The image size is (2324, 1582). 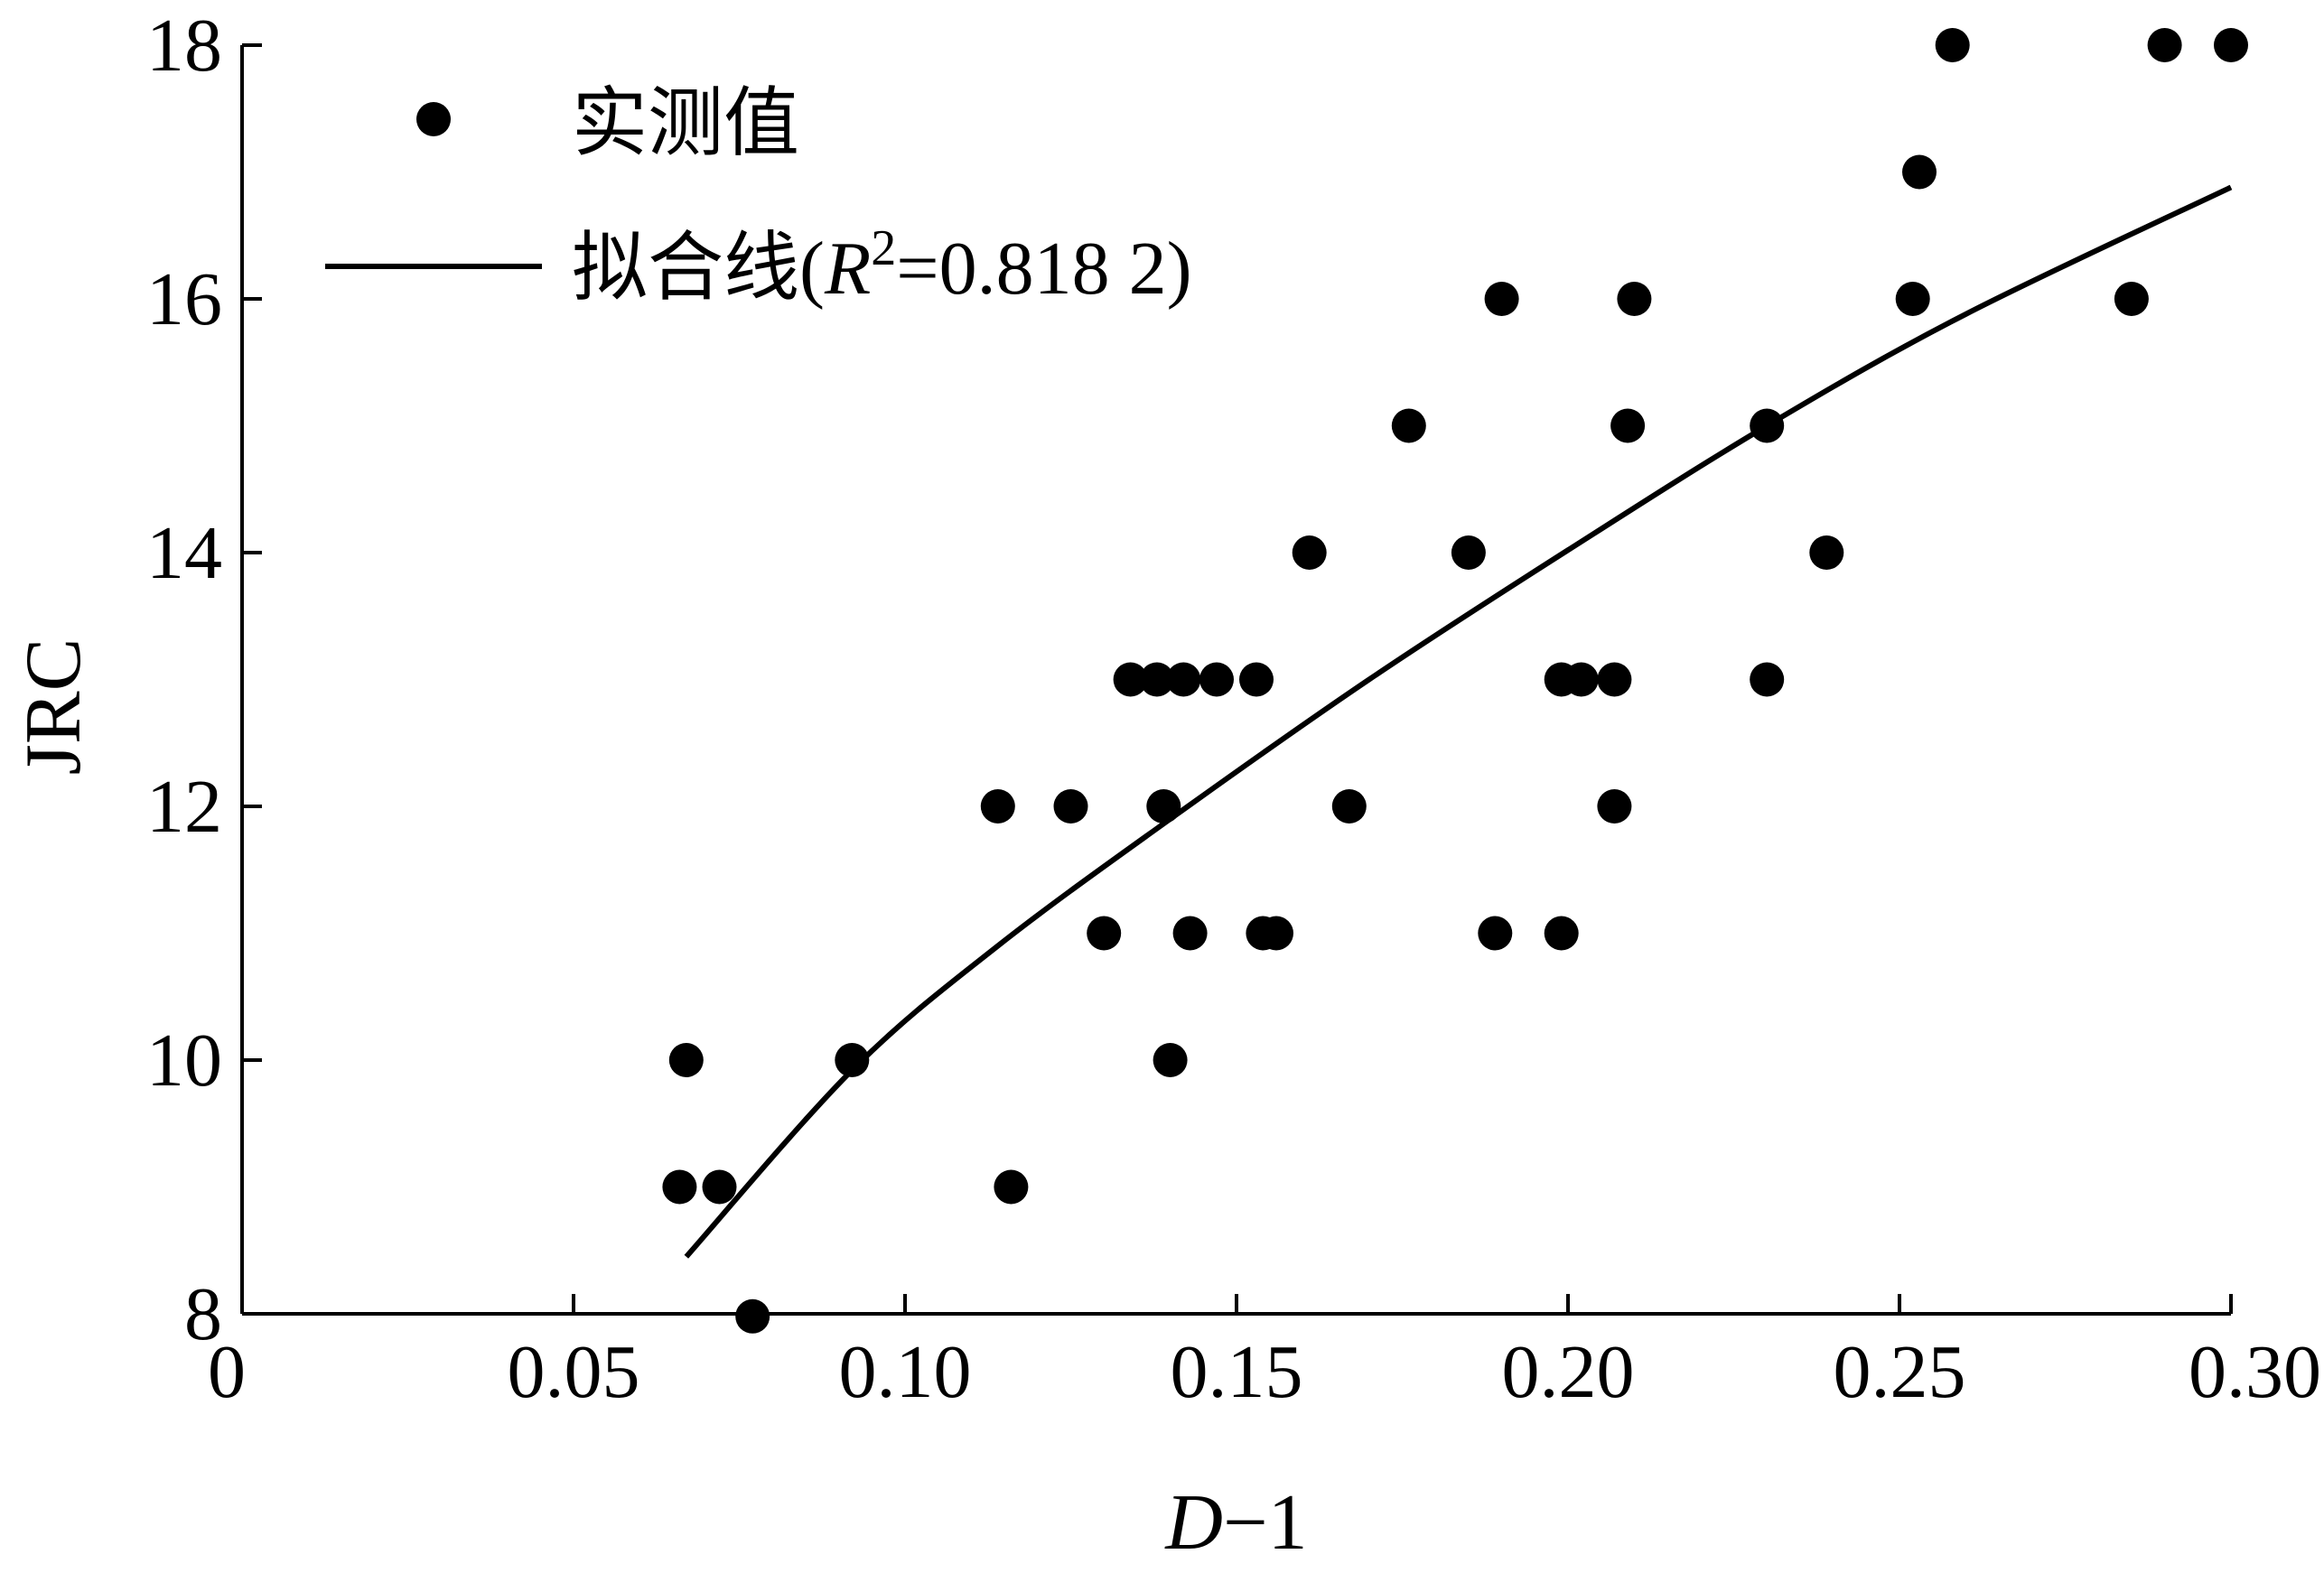 What do you see at coordinates (1265, 1523) in the screenshot?
I see `x-axis-title-rest: −1` at bounding box center [1265, 1523].